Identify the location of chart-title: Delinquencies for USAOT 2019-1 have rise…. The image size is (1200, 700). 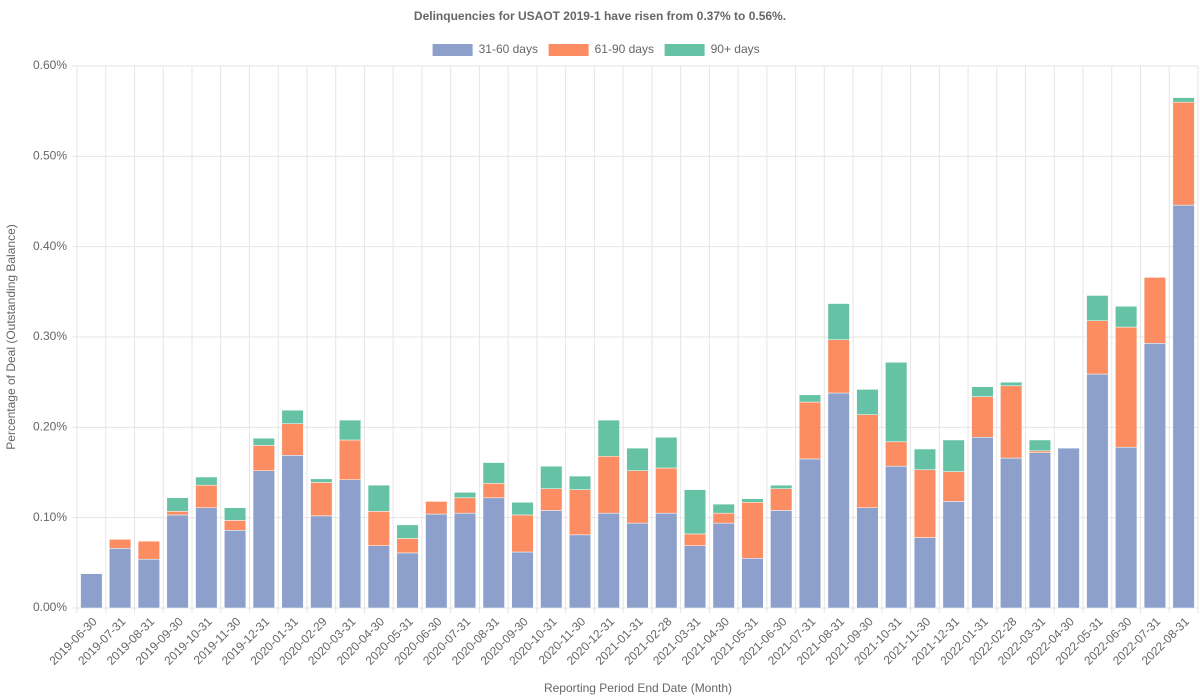
(600, 16).